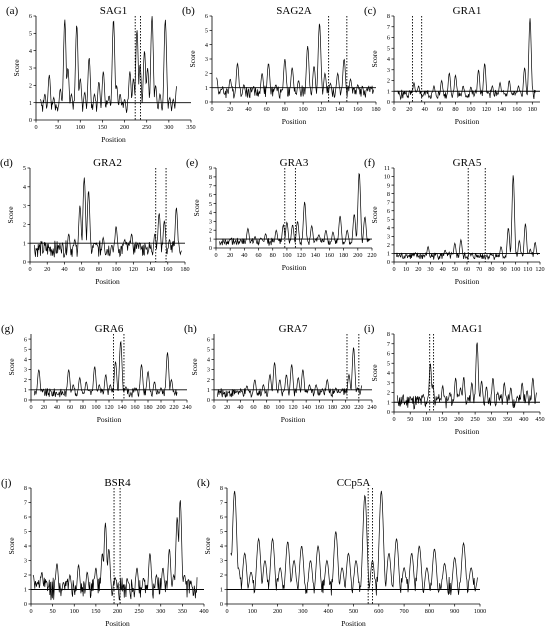 Image resolution: width=550 pixels, height=632 pixels. What do you see at coordinates (388, 185) in the screenshot?
I see `y-tick-label: 9` at bounding box center [388, 185].